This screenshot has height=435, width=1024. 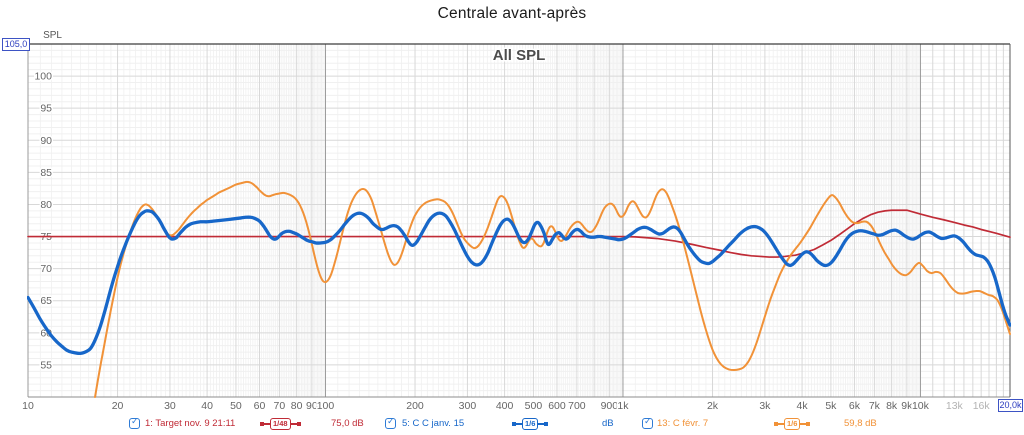 What do you see at coordinates (907, 406) in the screenshot?
I see `x-tick-label: 9k` at bounding box center [907, 406].